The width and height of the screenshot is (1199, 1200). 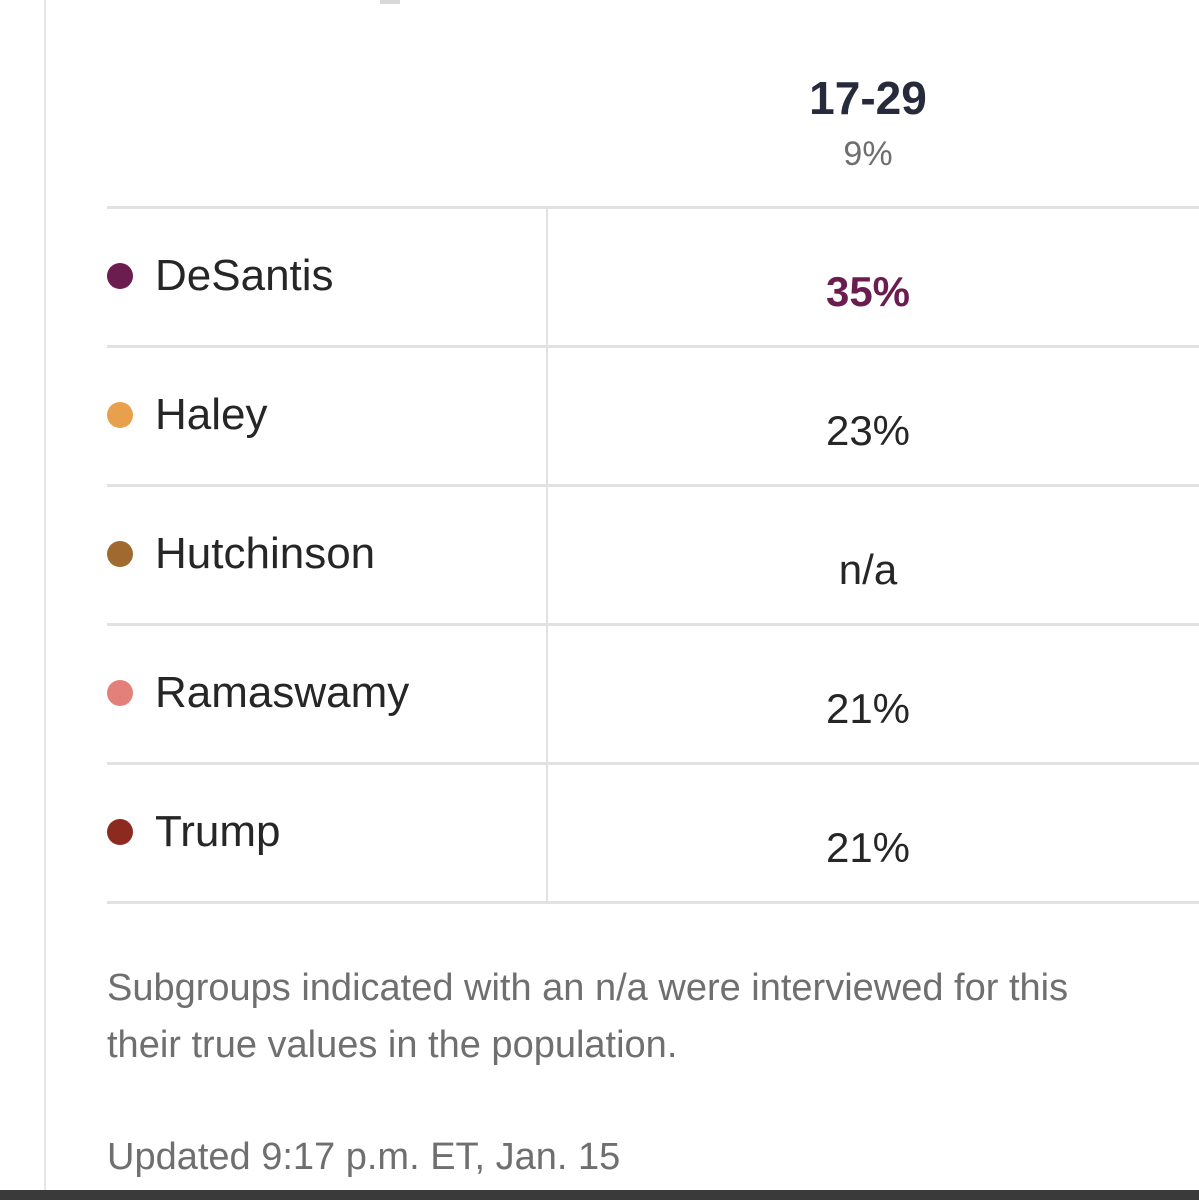 I want to click on column-header: 17-29 9%, so click(x=868, y=123).